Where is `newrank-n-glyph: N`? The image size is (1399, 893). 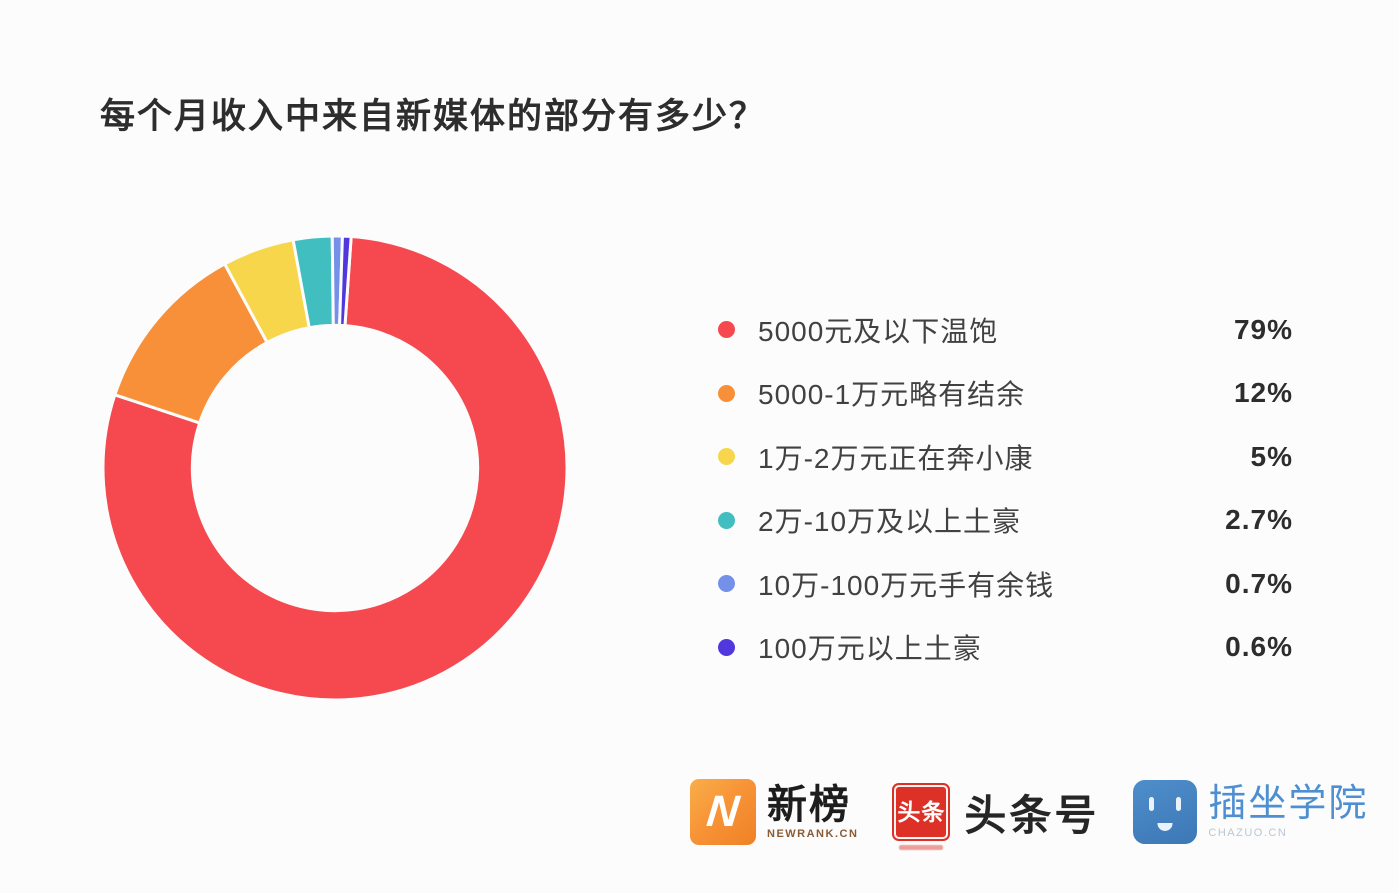
newrank-n-glyph: N is located at coordinates (723, 811).